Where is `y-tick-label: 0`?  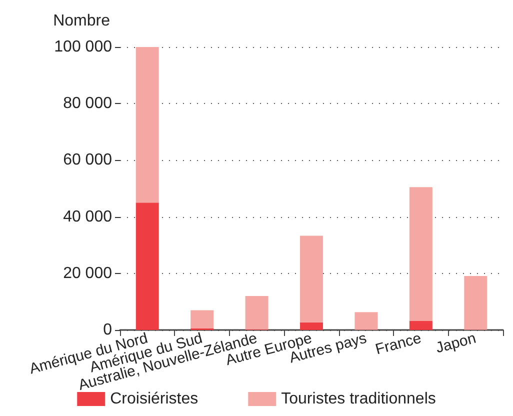 y-tick-label: 0 is located at coordinates (107, 330).